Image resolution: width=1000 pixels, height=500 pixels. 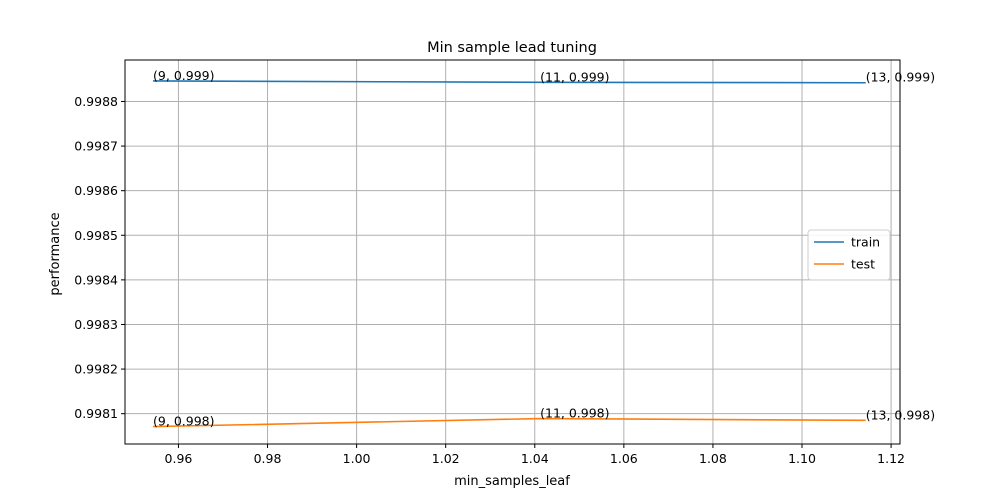 What do you see at coordinates (849, 255) in the screenshot?
I see `legend: train test` at bounding box center [849, 255].